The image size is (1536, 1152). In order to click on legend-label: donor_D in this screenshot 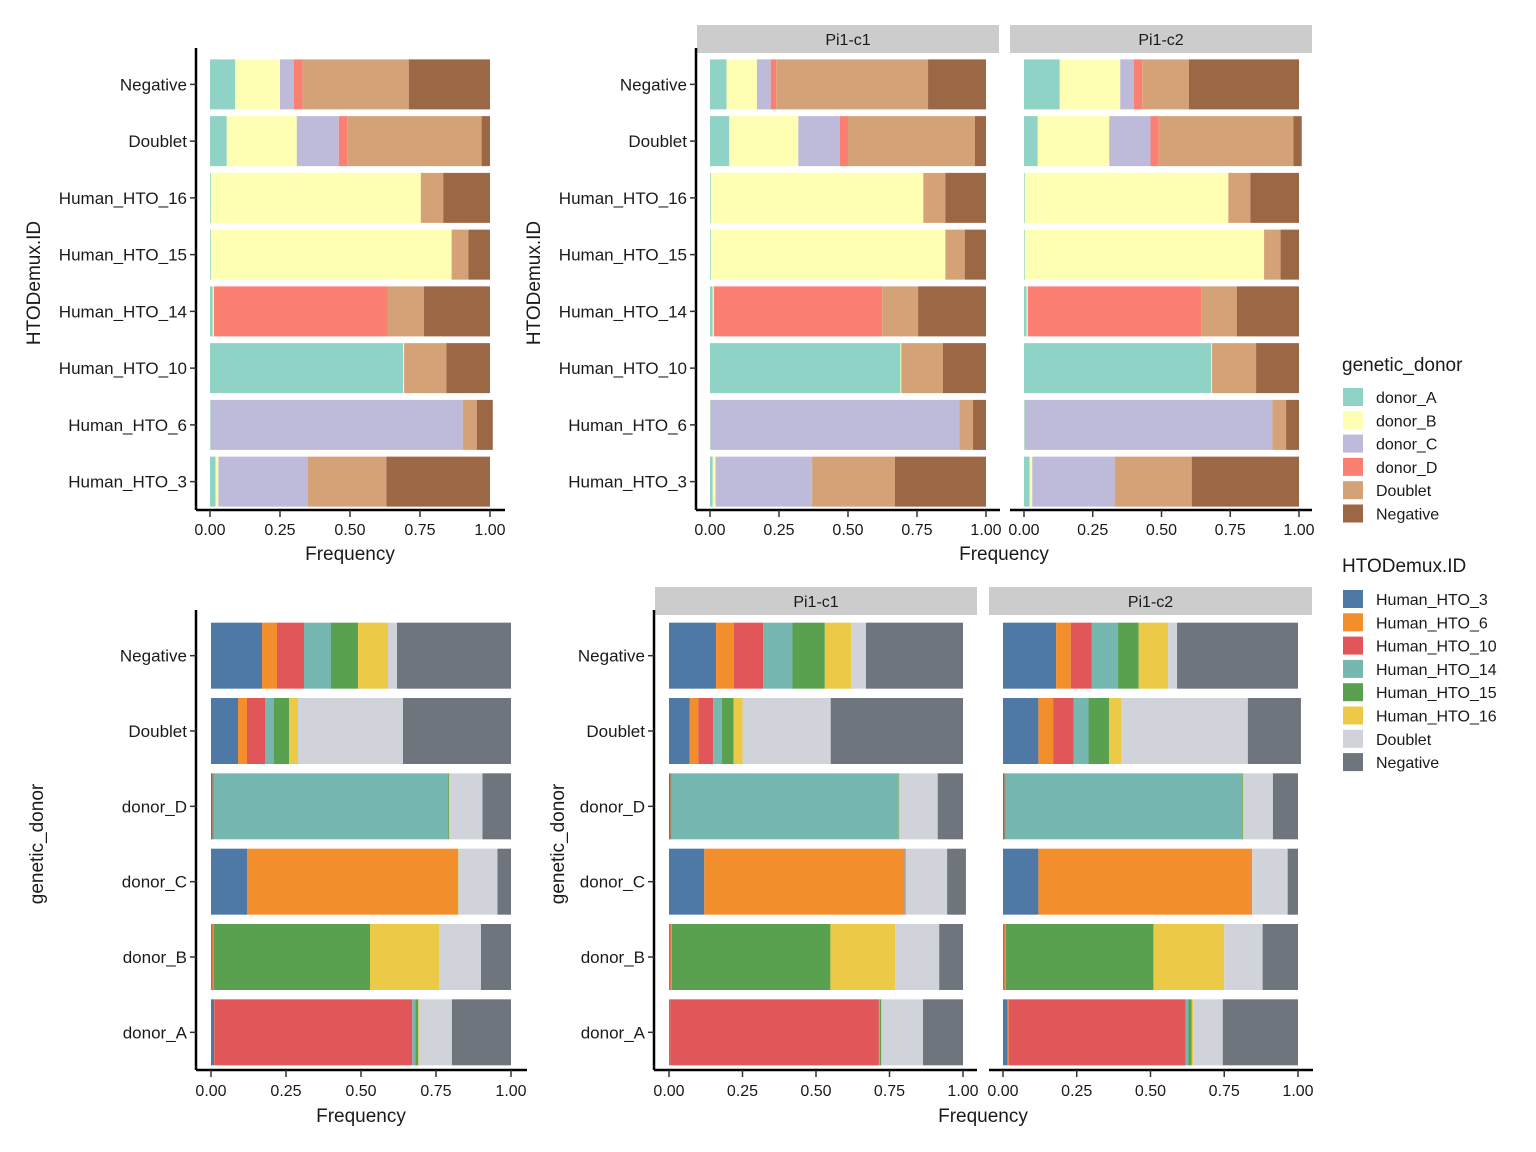, I will do `click(1406, 468)`.